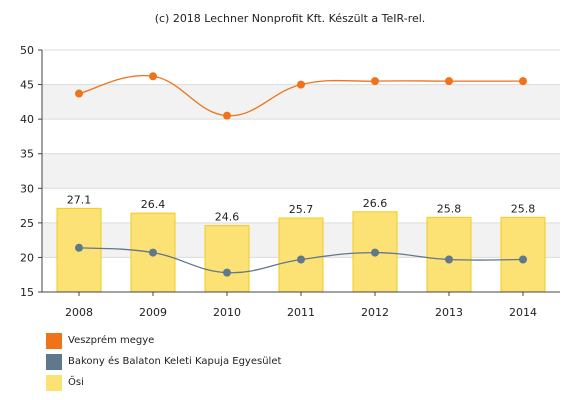  Describe the element at coordinates (227, 259) in the screenshot. I see `bar-2010` at that location.